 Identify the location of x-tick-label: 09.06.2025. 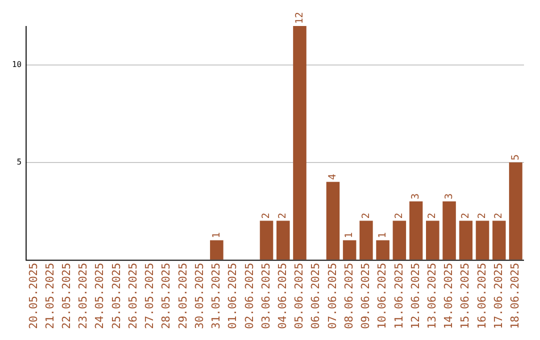
(365, 296).